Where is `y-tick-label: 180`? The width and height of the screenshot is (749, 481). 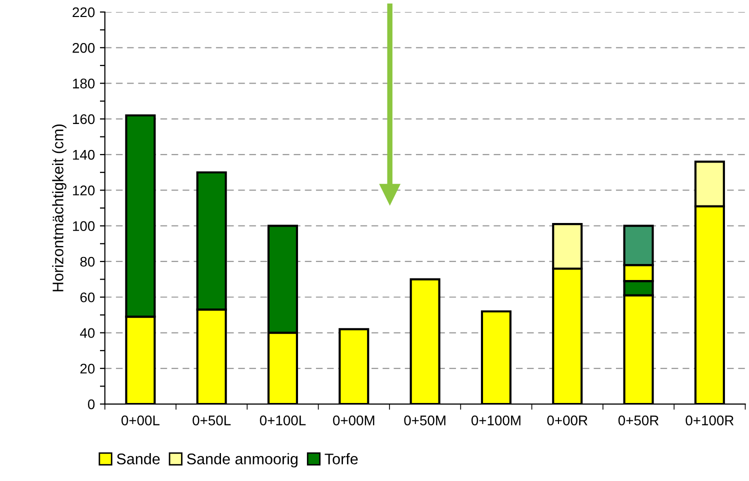 y-tick-label: 180 is located at coordinates (84, 83).